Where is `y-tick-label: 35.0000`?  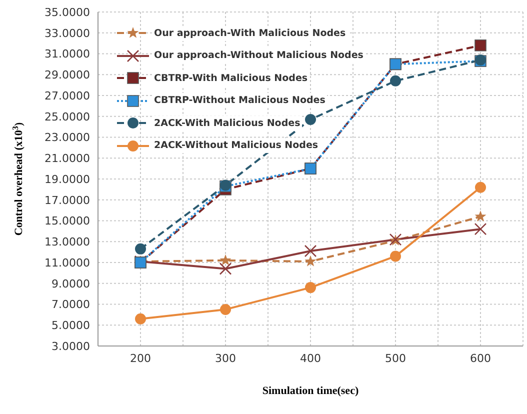
y-tick-label: 35.0000 is located at coordinates (67, 12).